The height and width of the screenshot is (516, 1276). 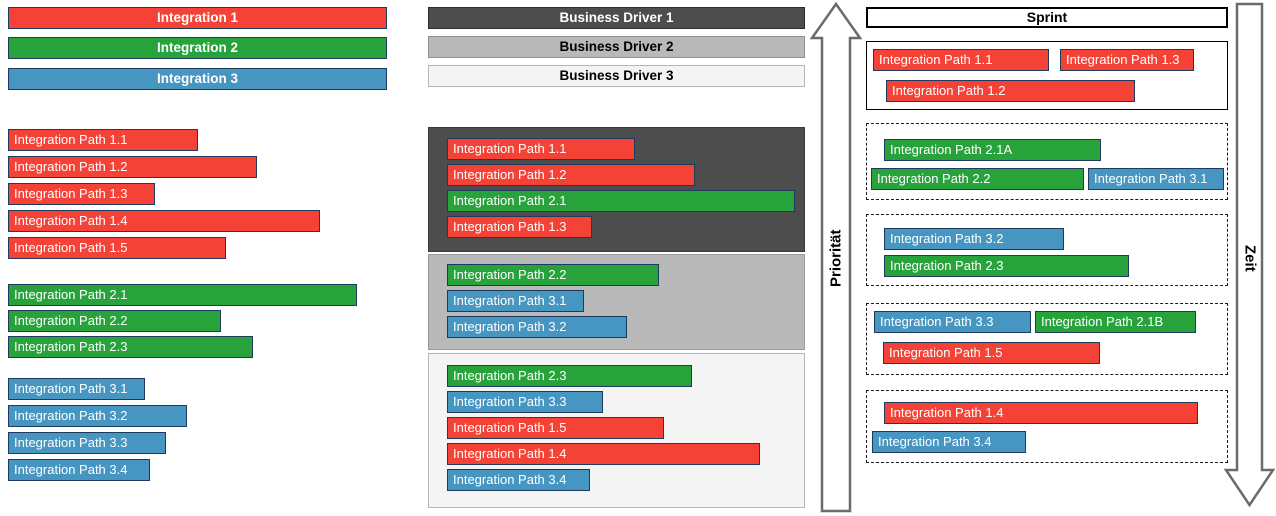 I want to click on bar-integration-path-2-1b: Integration Path 2.1B, so click(x=1115, y=322).